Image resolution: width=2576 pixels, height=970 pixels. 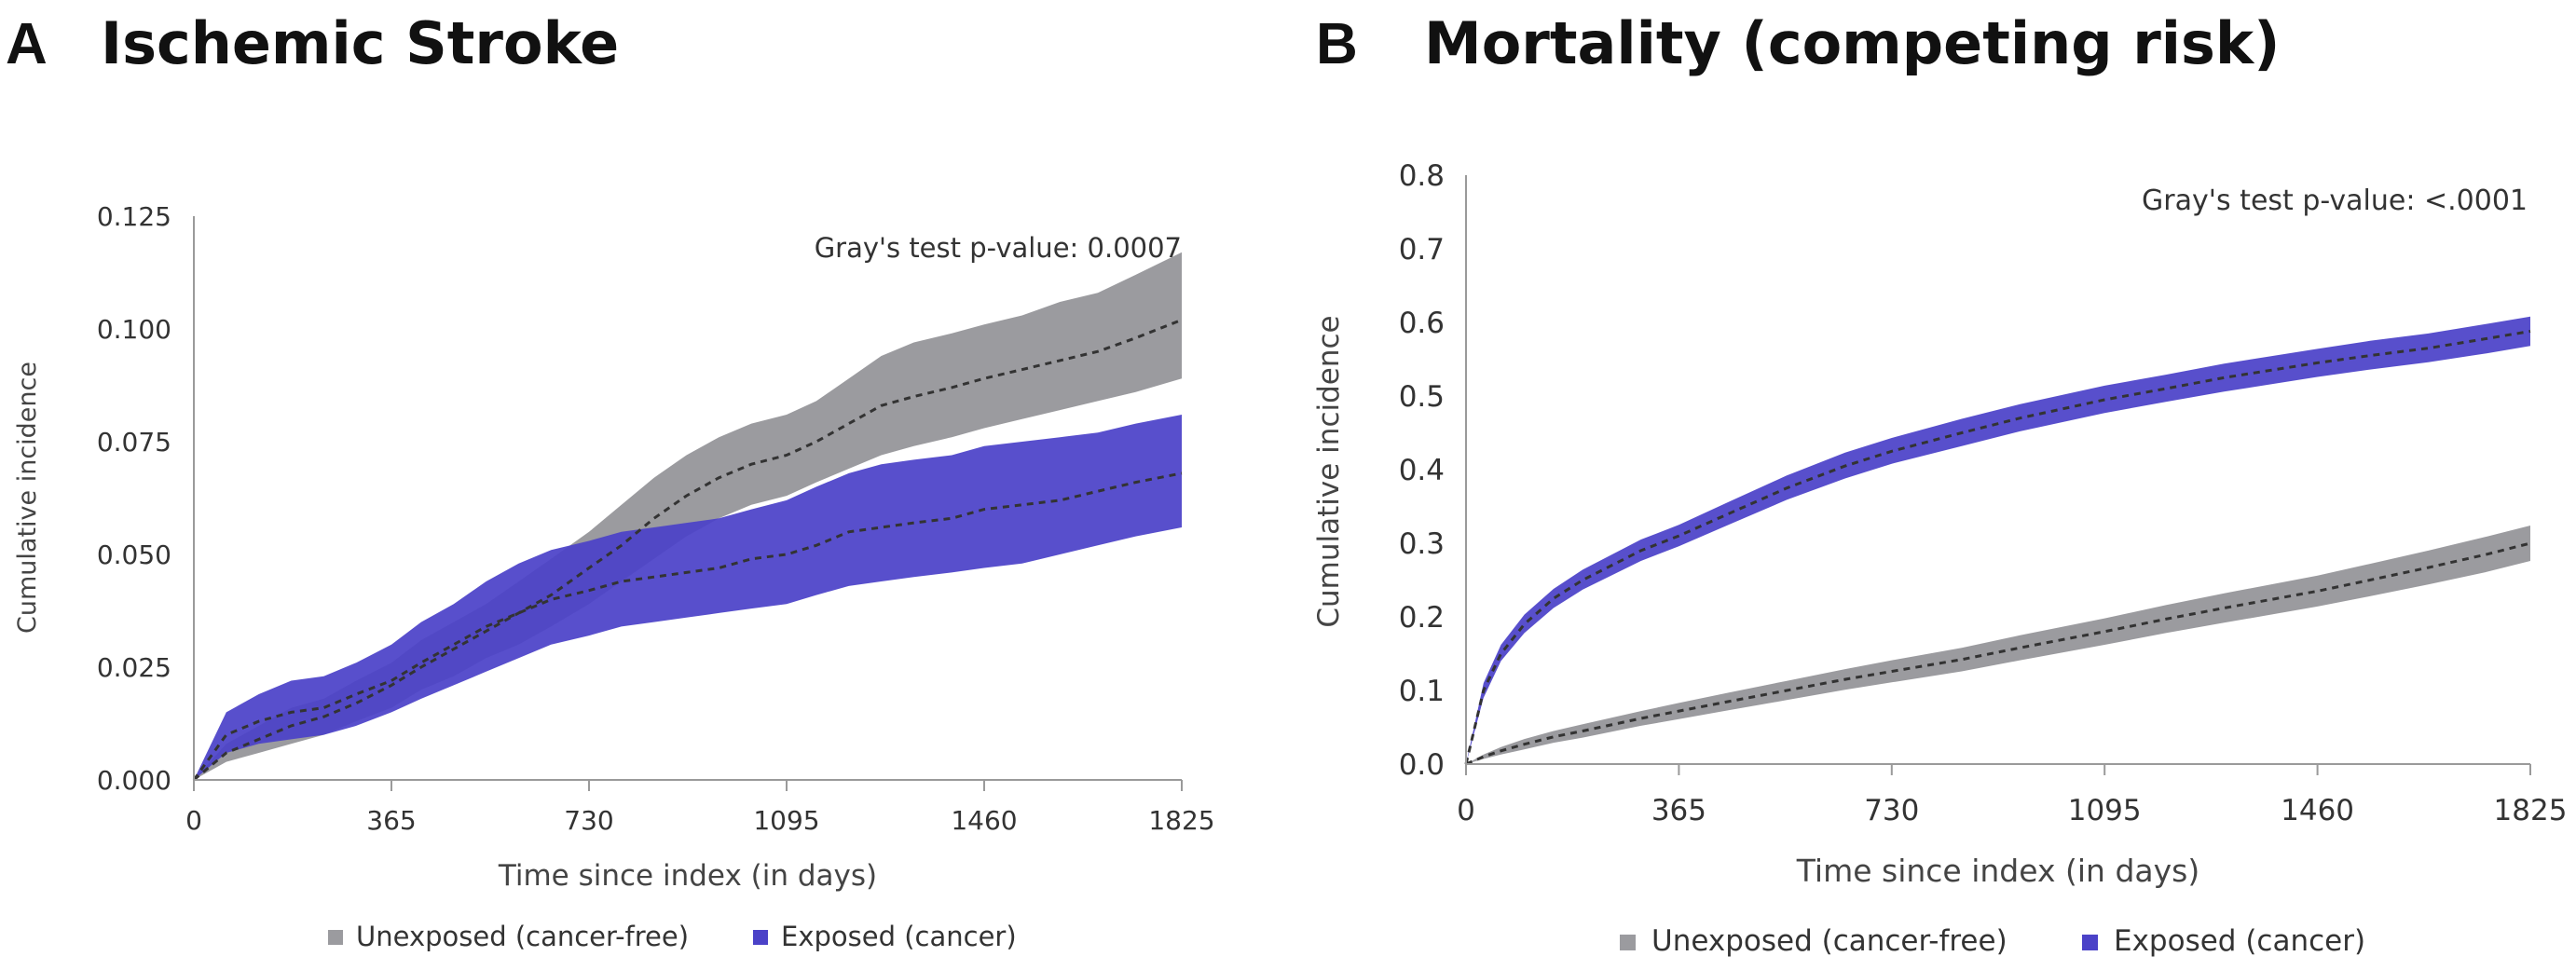 What do you see at coordinates (1422, 397) in the screenshot?
I see `y-tick-label-b: 0.5` at bounding box center [1422, 397].